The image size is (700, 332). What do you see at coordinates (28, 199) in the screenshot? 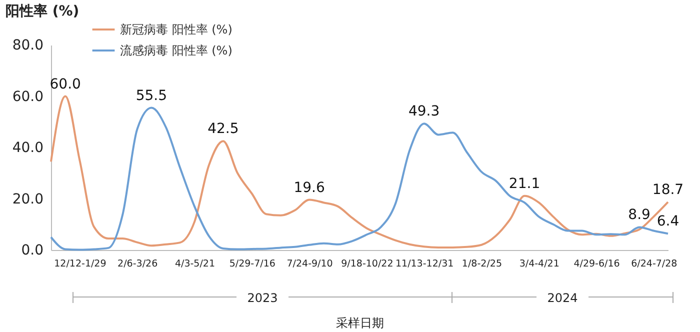
I see `y-tick-label: 20.0` at bounding box center [28, 199].